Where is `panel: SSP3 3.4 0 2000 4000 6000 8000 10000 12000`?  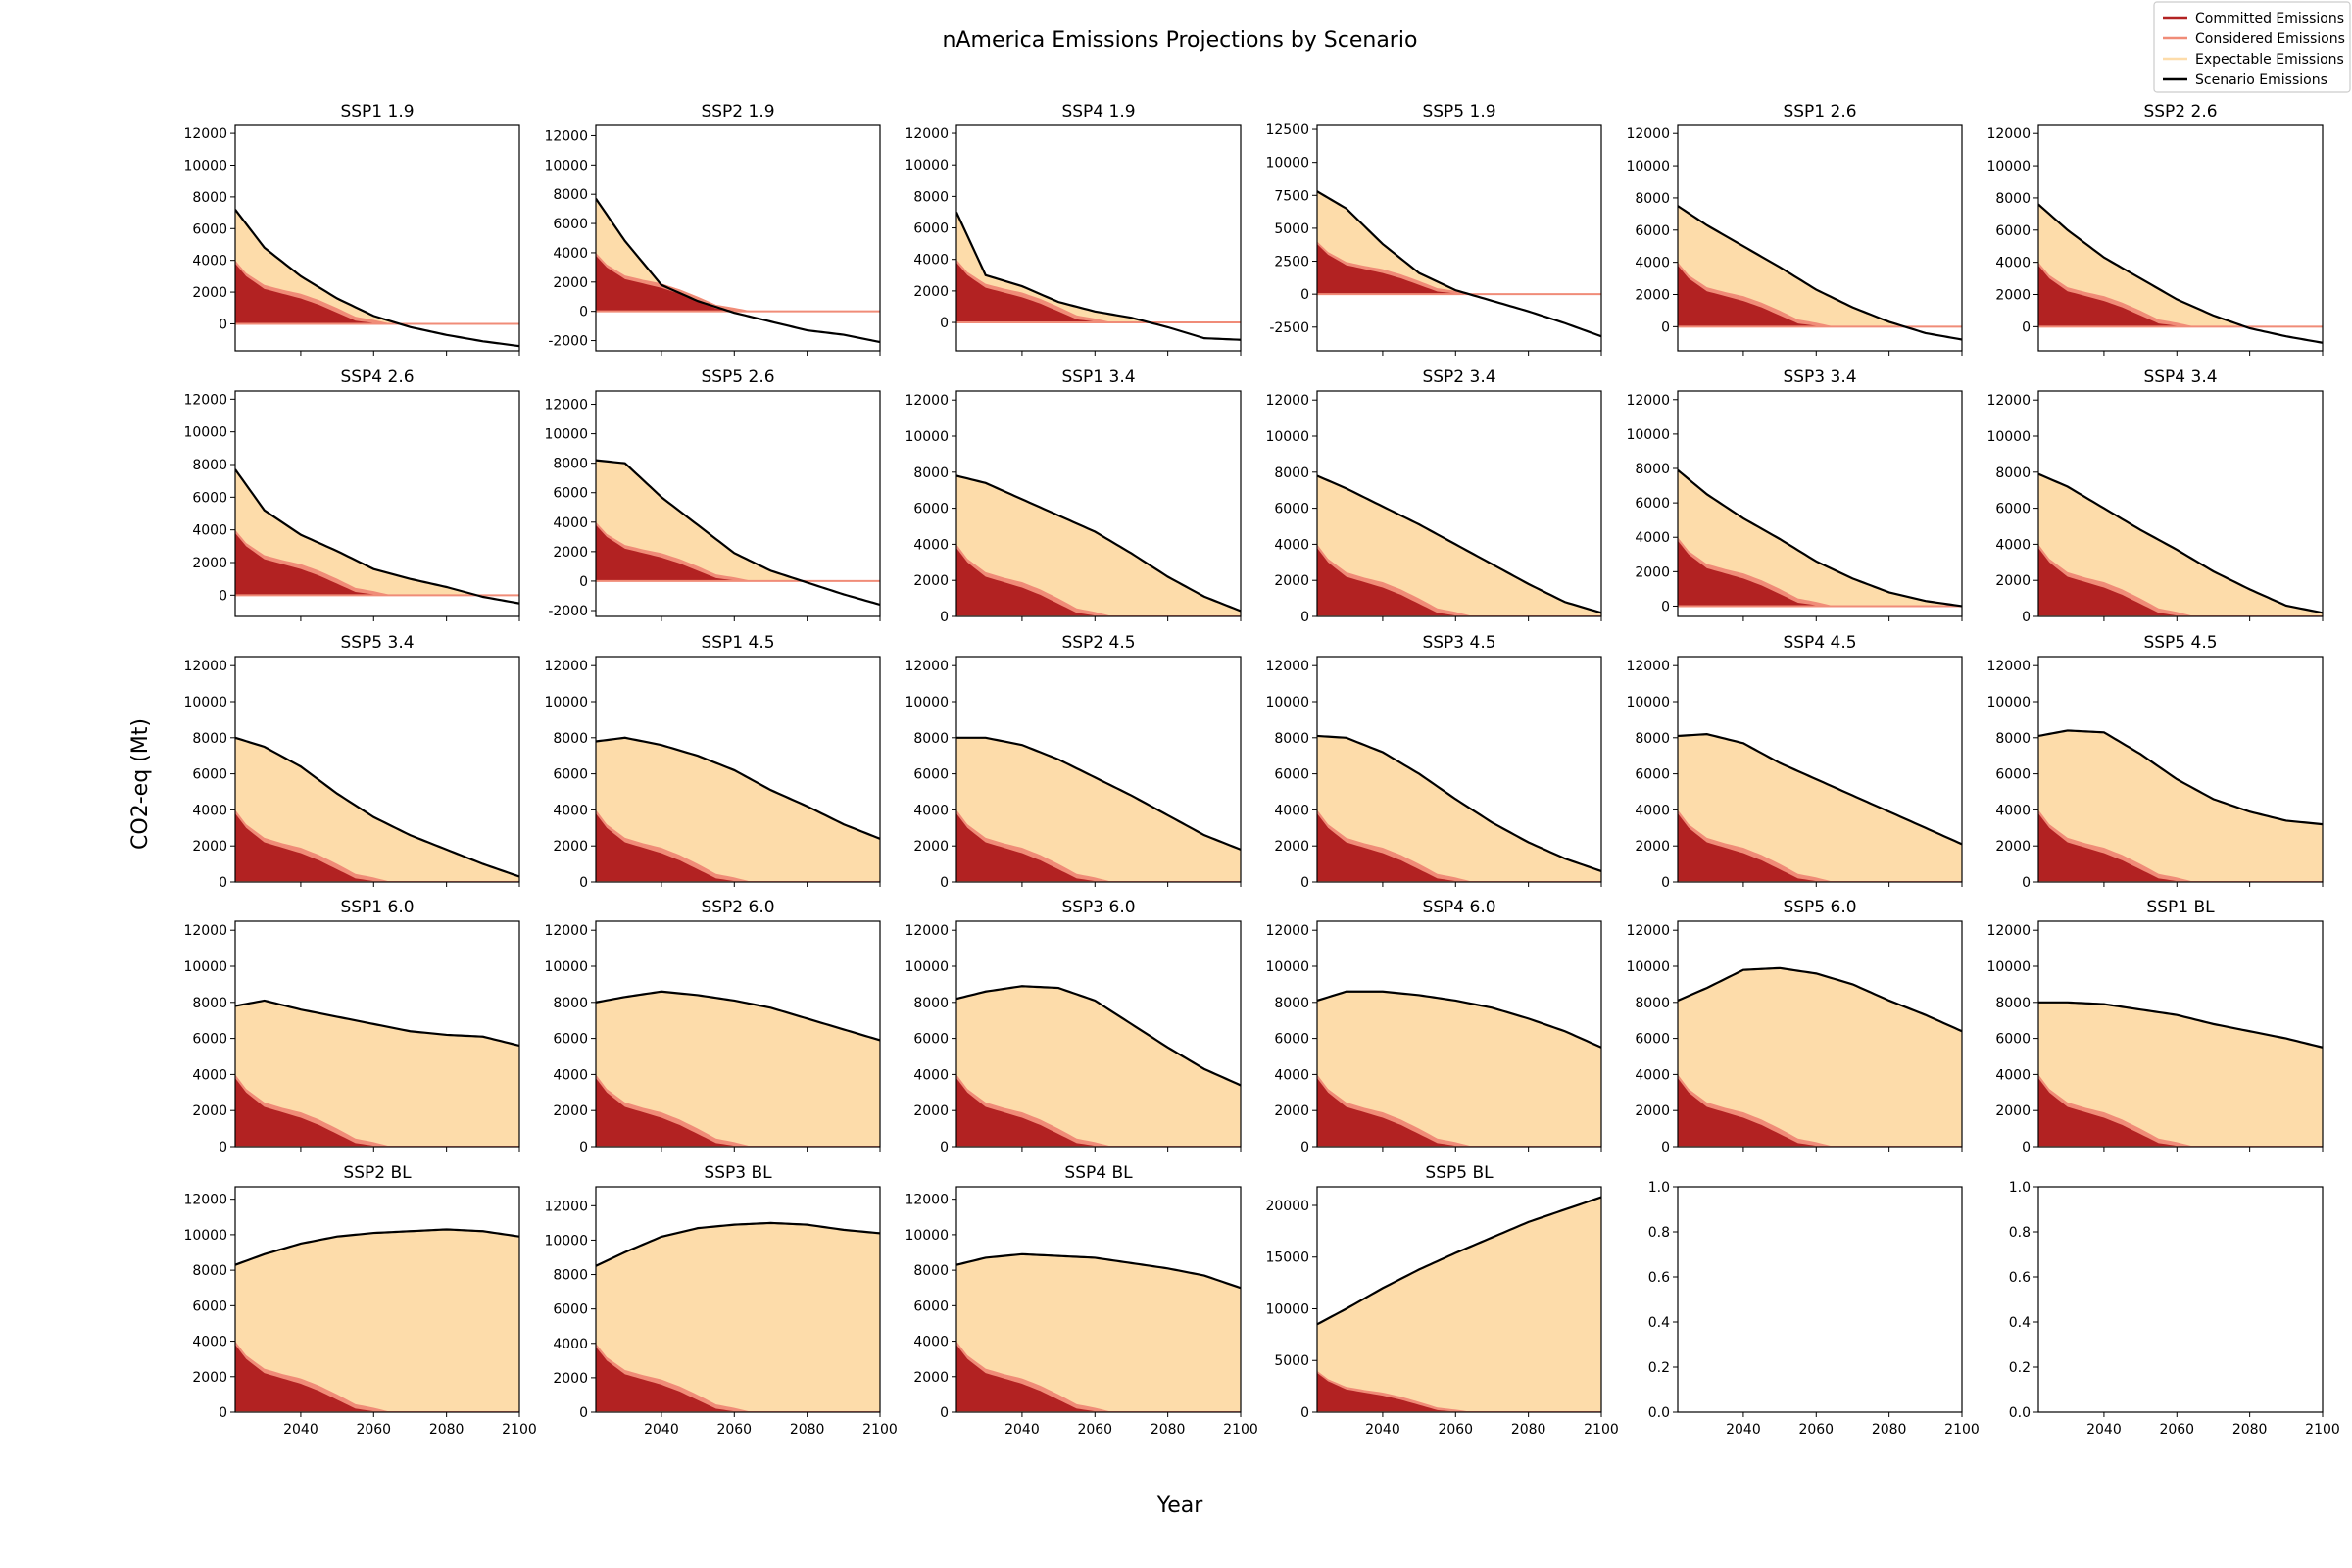
panel: SSP3 3.4 0 2000 4000 6000 8000 10000 12000 is located at coordinates (1794, 494).